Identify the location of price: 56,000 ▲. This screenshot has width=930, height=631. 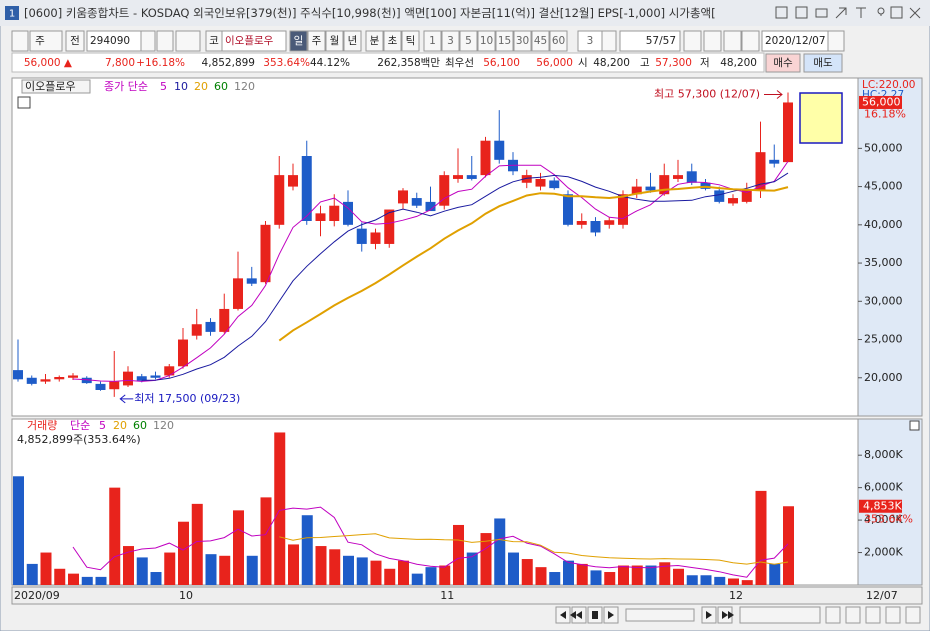
(48, 63).